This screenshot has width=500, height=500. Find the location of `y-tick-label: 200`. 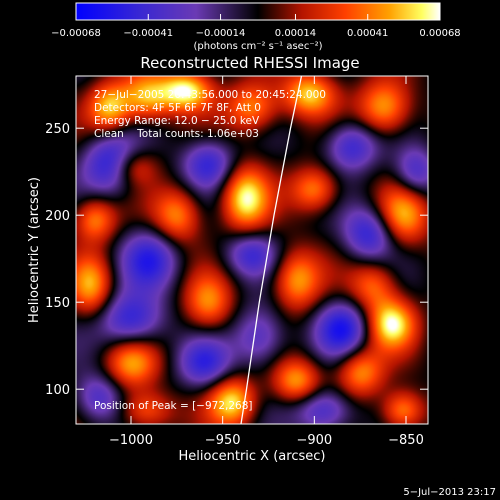

y-tick-label: 200 is located at coordinates (57, 216).